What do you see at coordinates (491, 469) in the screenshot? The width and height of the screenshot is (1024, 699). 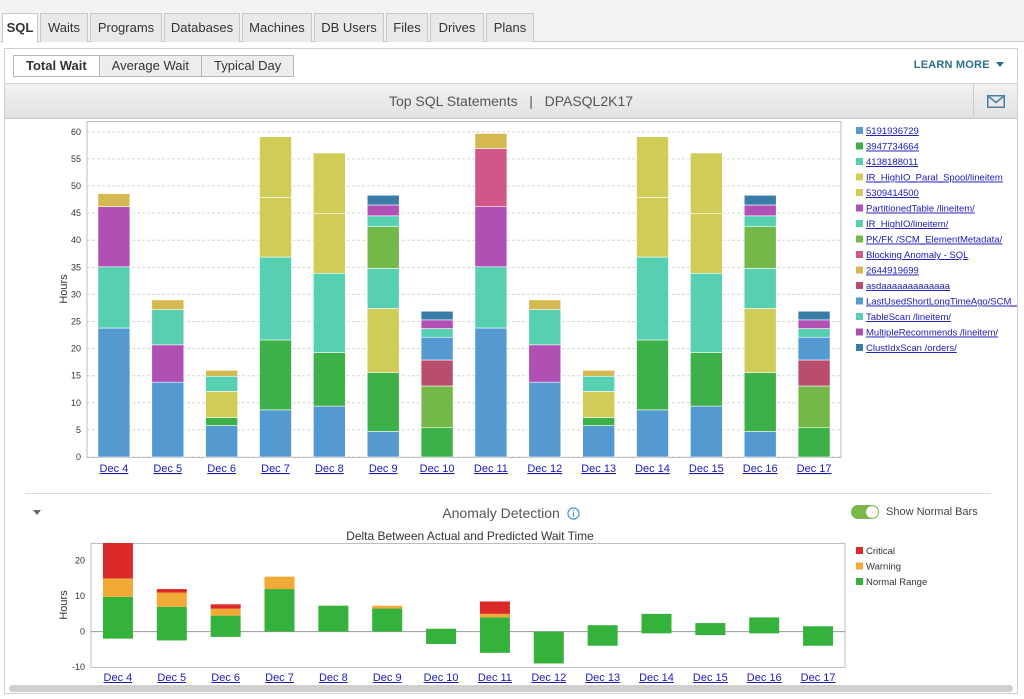 I see `x-tick-label-dec-11: Dec 11` at bounding box center [491, 469].